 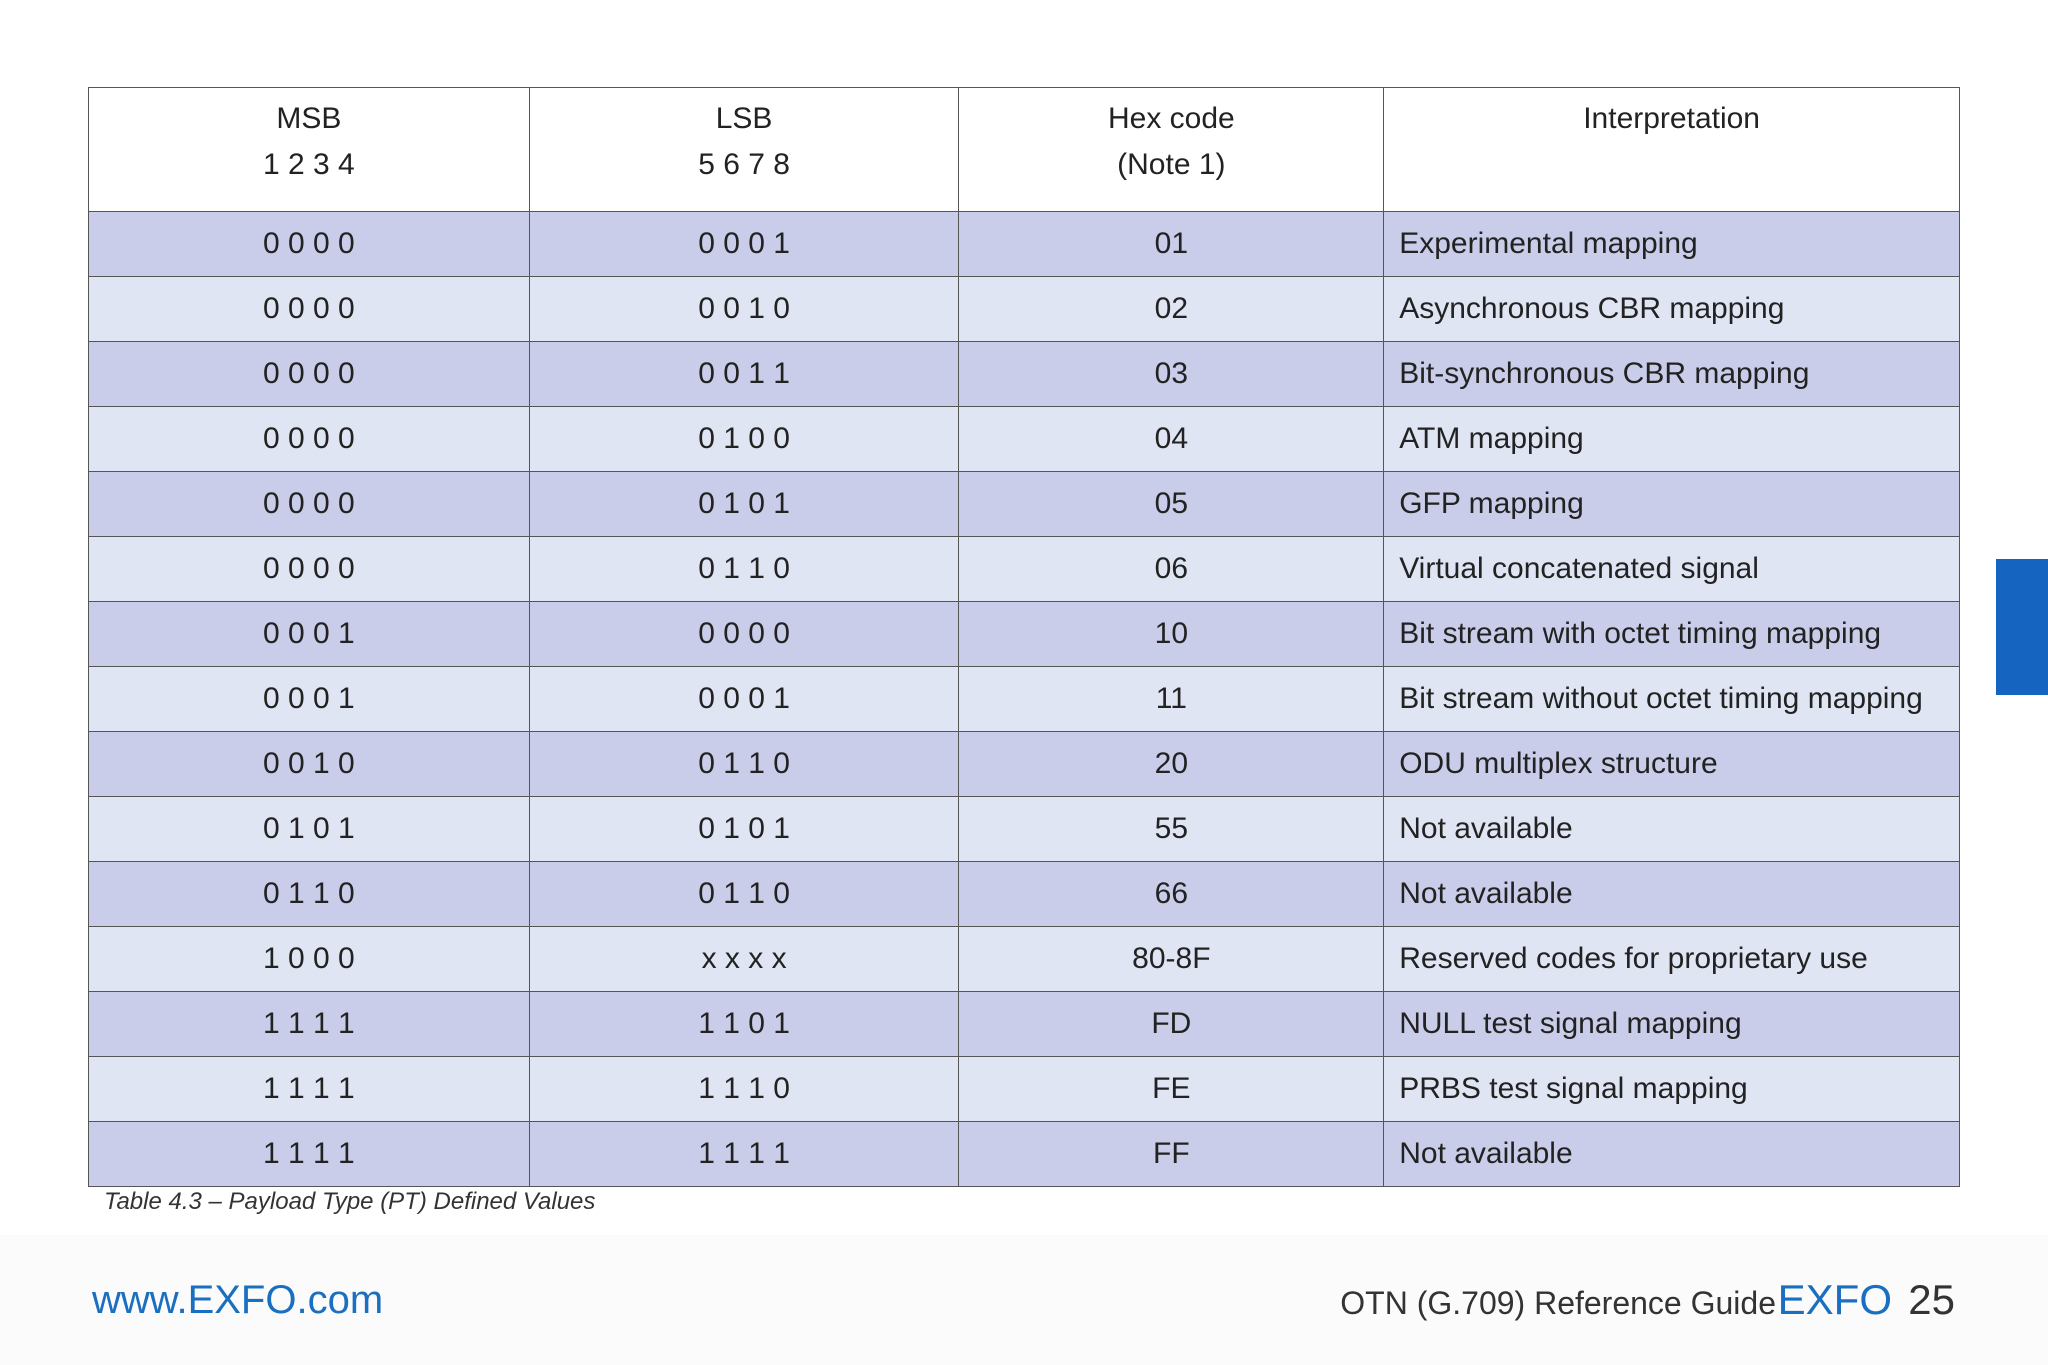 I want to click on table-cell: Experimental mapping, so click(x=1671, y=244).